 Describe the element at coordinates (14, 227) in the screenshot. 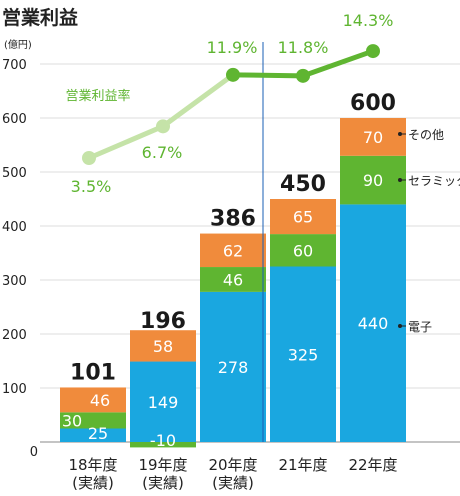

I see `y-tick-label: 400` at that location.